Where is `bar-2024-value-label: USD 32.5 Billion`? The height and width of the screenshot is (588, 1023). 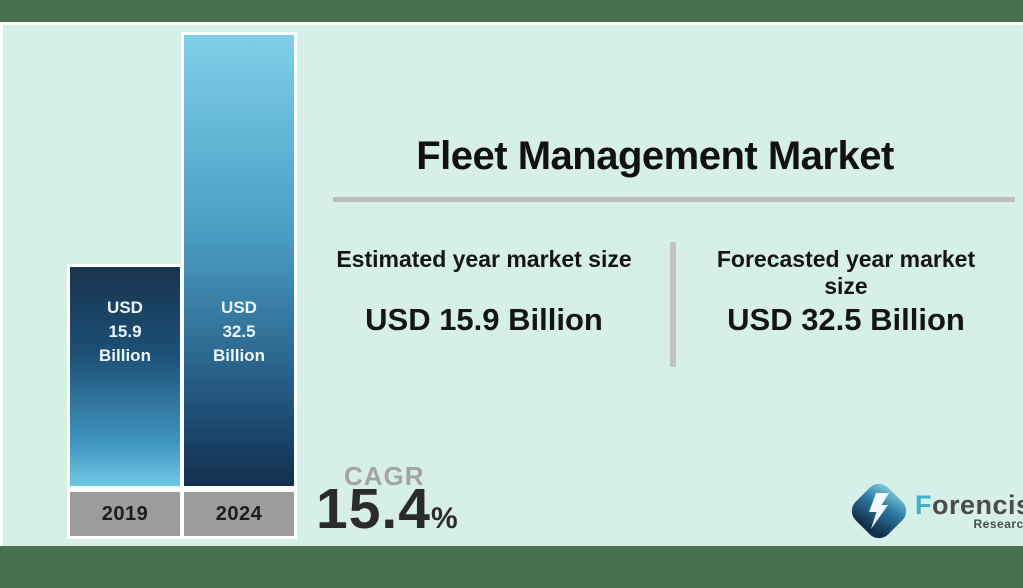
bar-2024-value-label: USD 32.5 Billion is located at coordinates (239, 332).